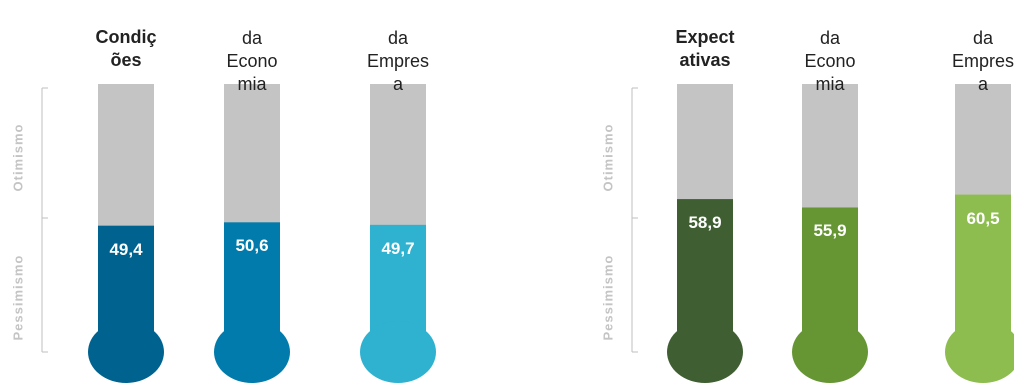 The image size is (1014, 387). I want to click on axis-word-bottom-right: Pessimismo, so click(608, 297).